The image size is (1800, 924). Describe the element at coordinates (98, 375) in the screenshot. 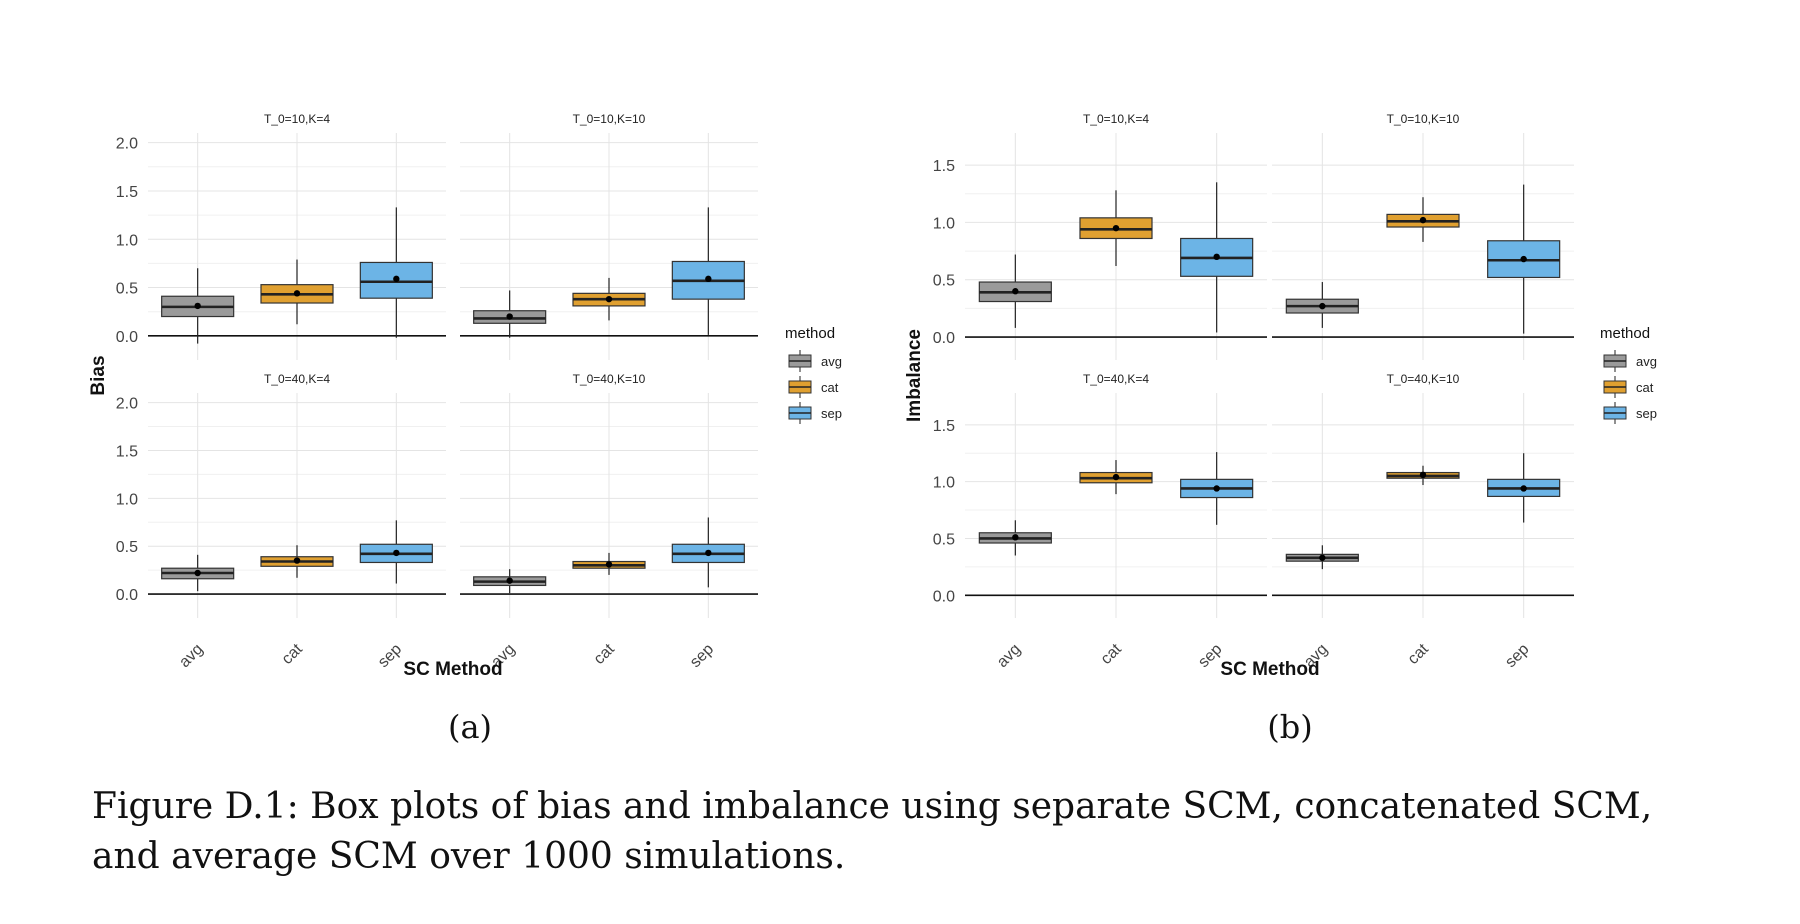

I see `y-axis-title: Bias` at that location.